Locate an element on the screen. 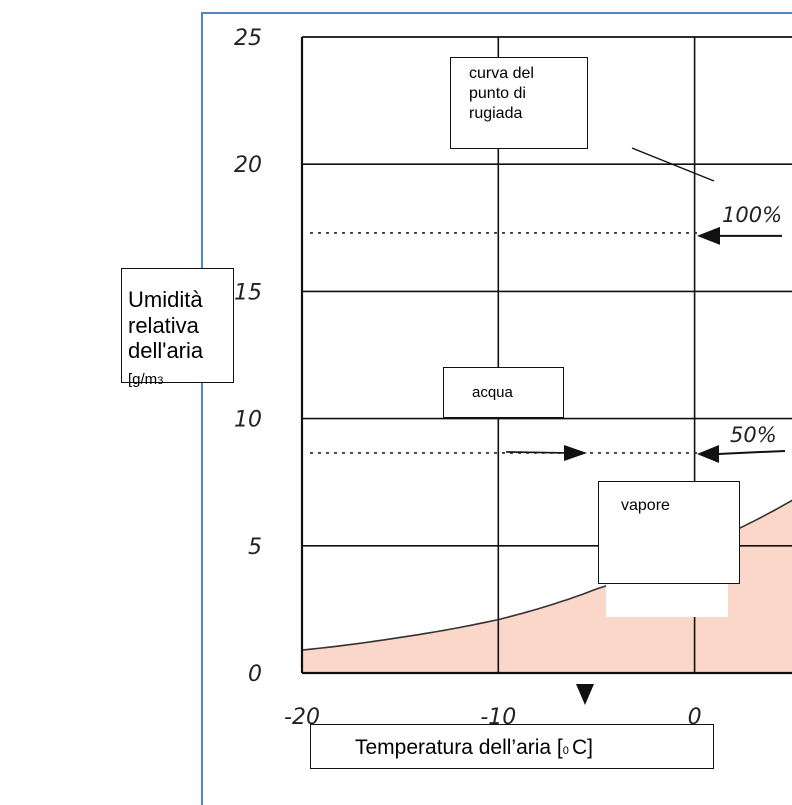 The height and width of the screenshot is (805, 792). arrow-dew-head is located at coordinates (575, 452).